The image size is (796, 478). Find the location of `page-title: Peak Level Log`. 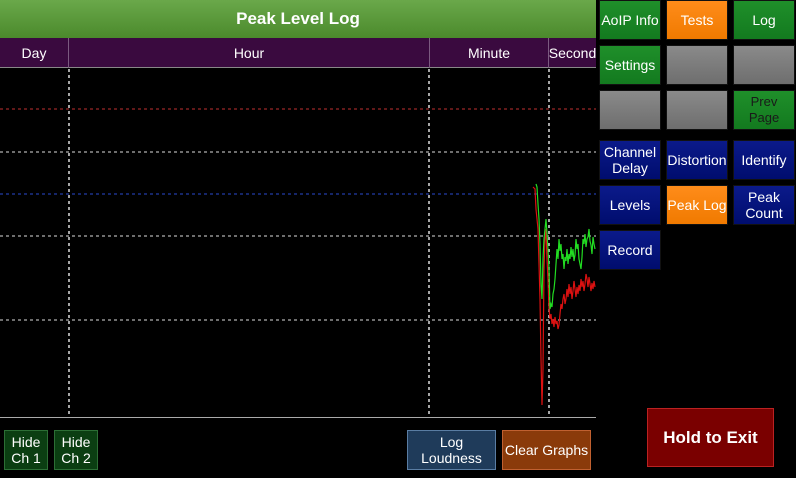

page-title: Peak Level Log is located at coordinates (298, 19).